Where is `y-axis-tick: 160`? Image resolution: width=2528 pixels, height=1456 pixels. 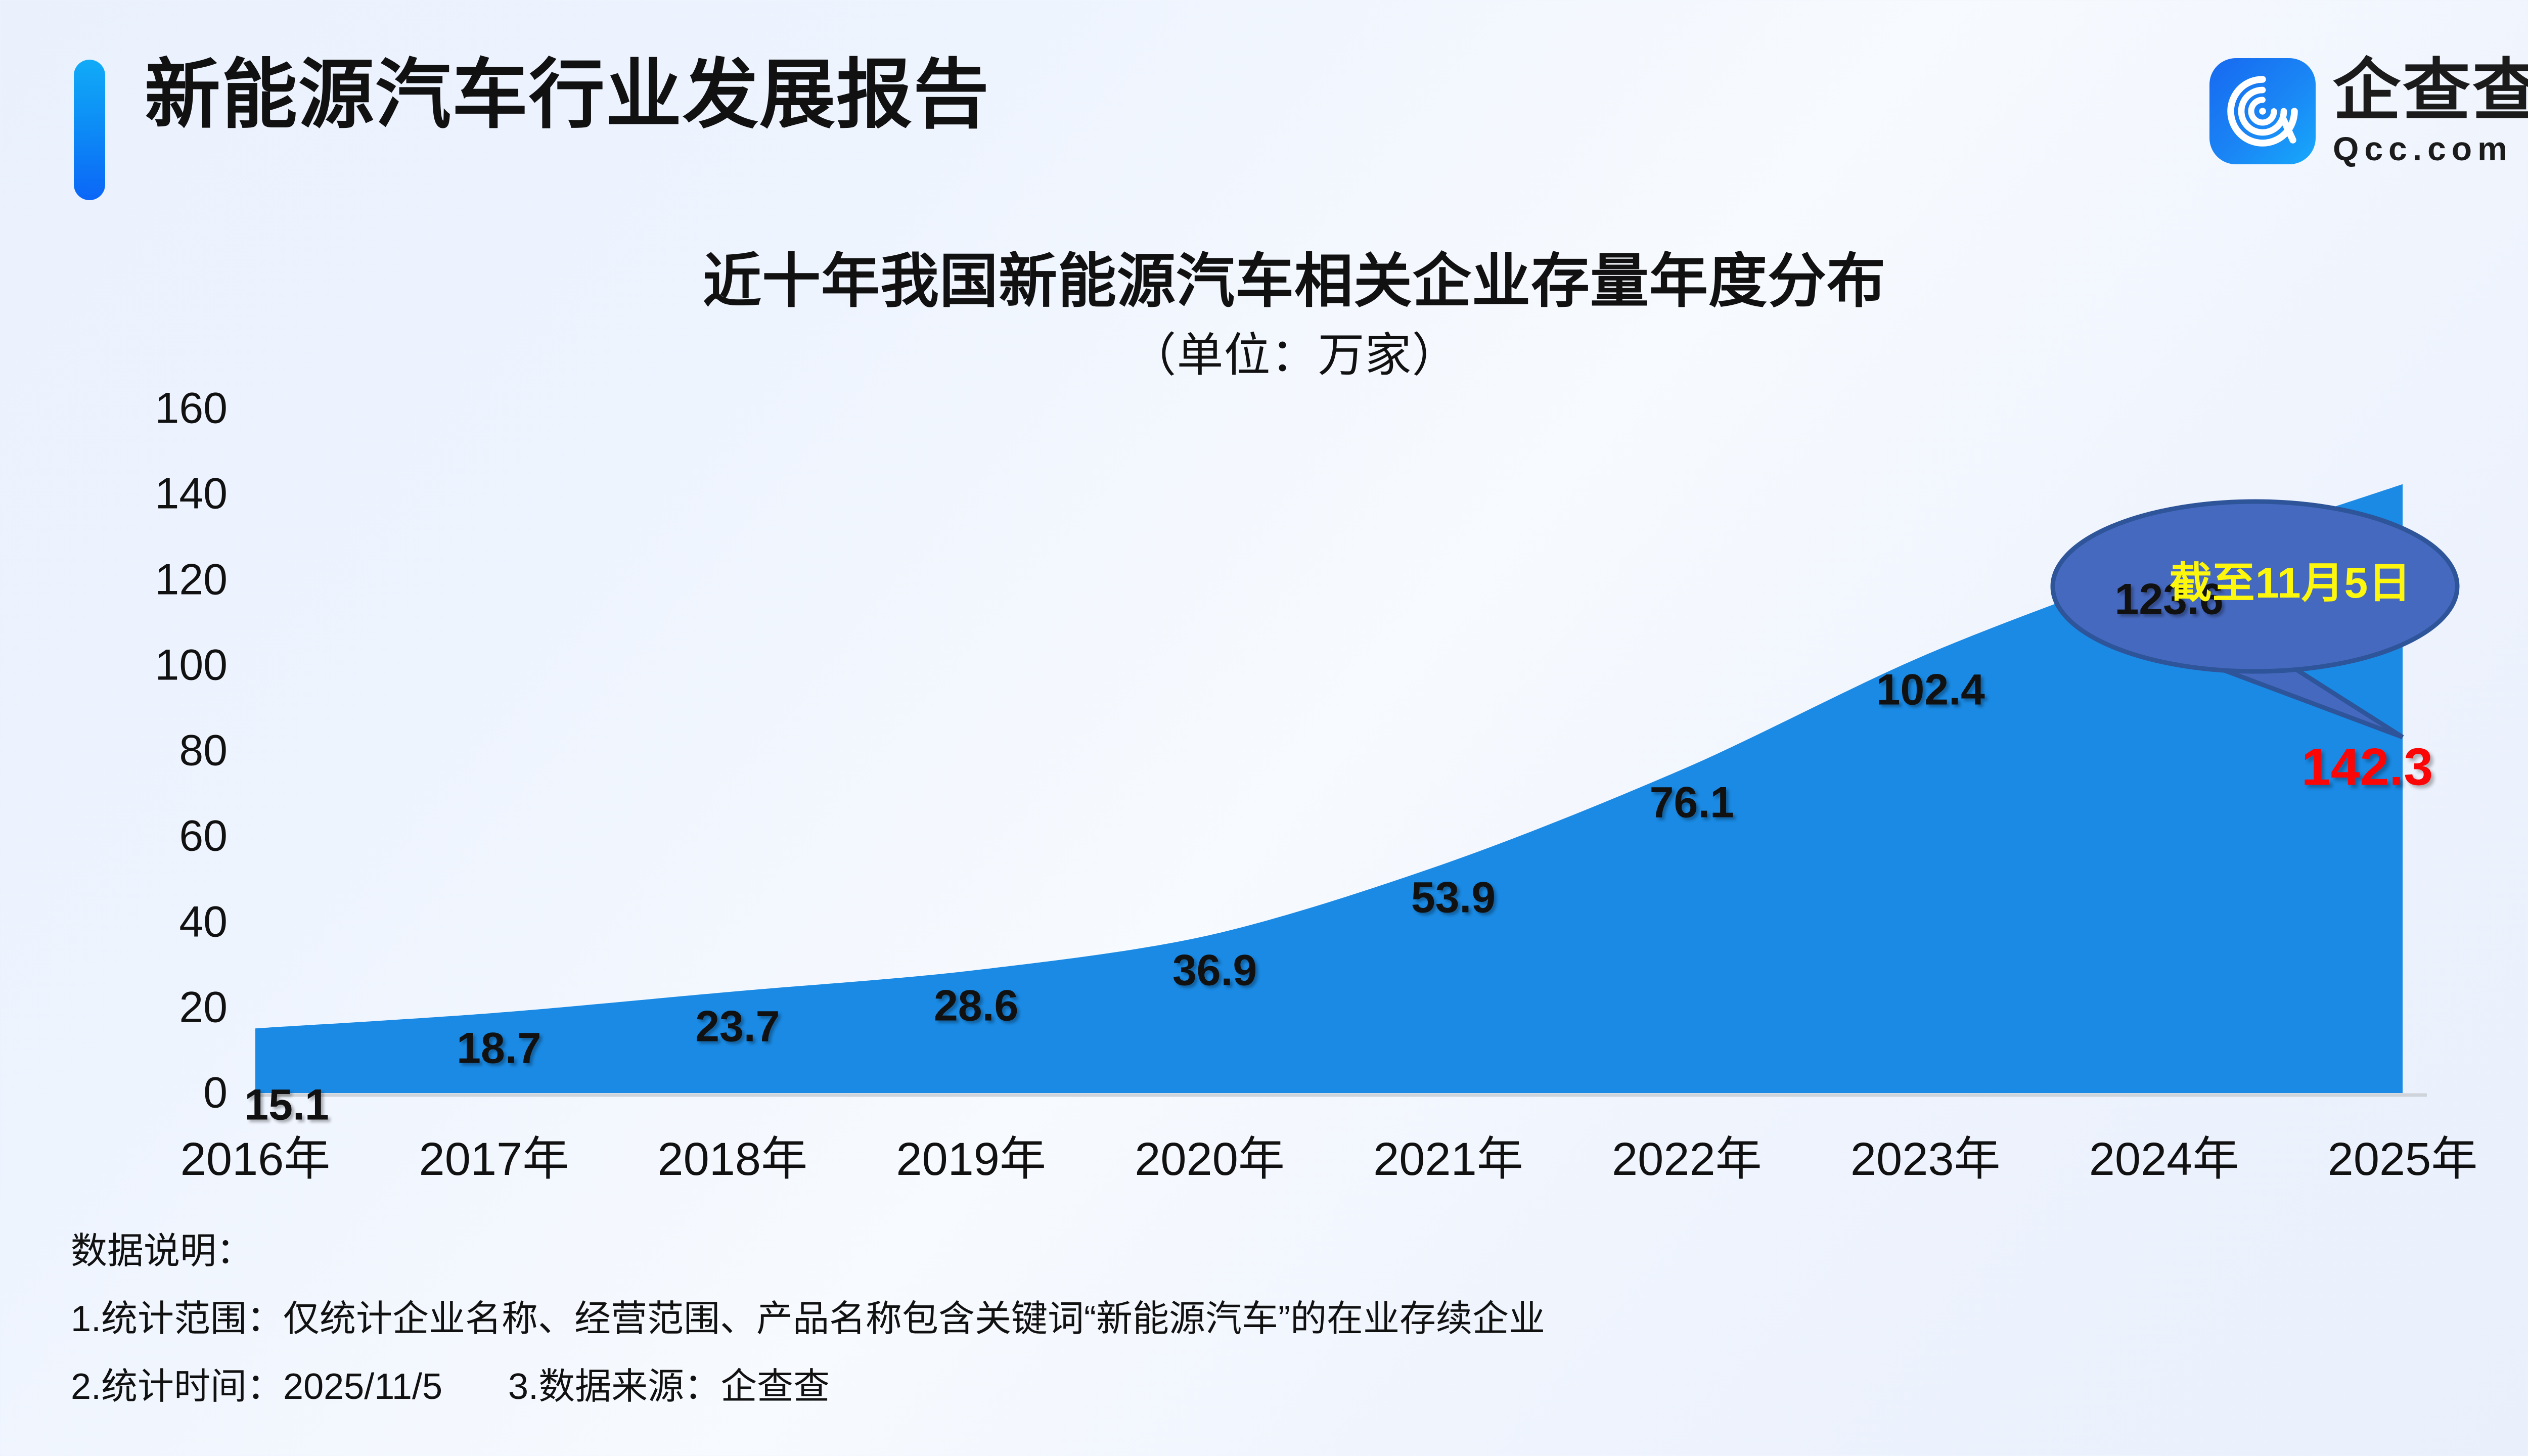 y-axis-tick: 160 is located at coordinates (192, 408).